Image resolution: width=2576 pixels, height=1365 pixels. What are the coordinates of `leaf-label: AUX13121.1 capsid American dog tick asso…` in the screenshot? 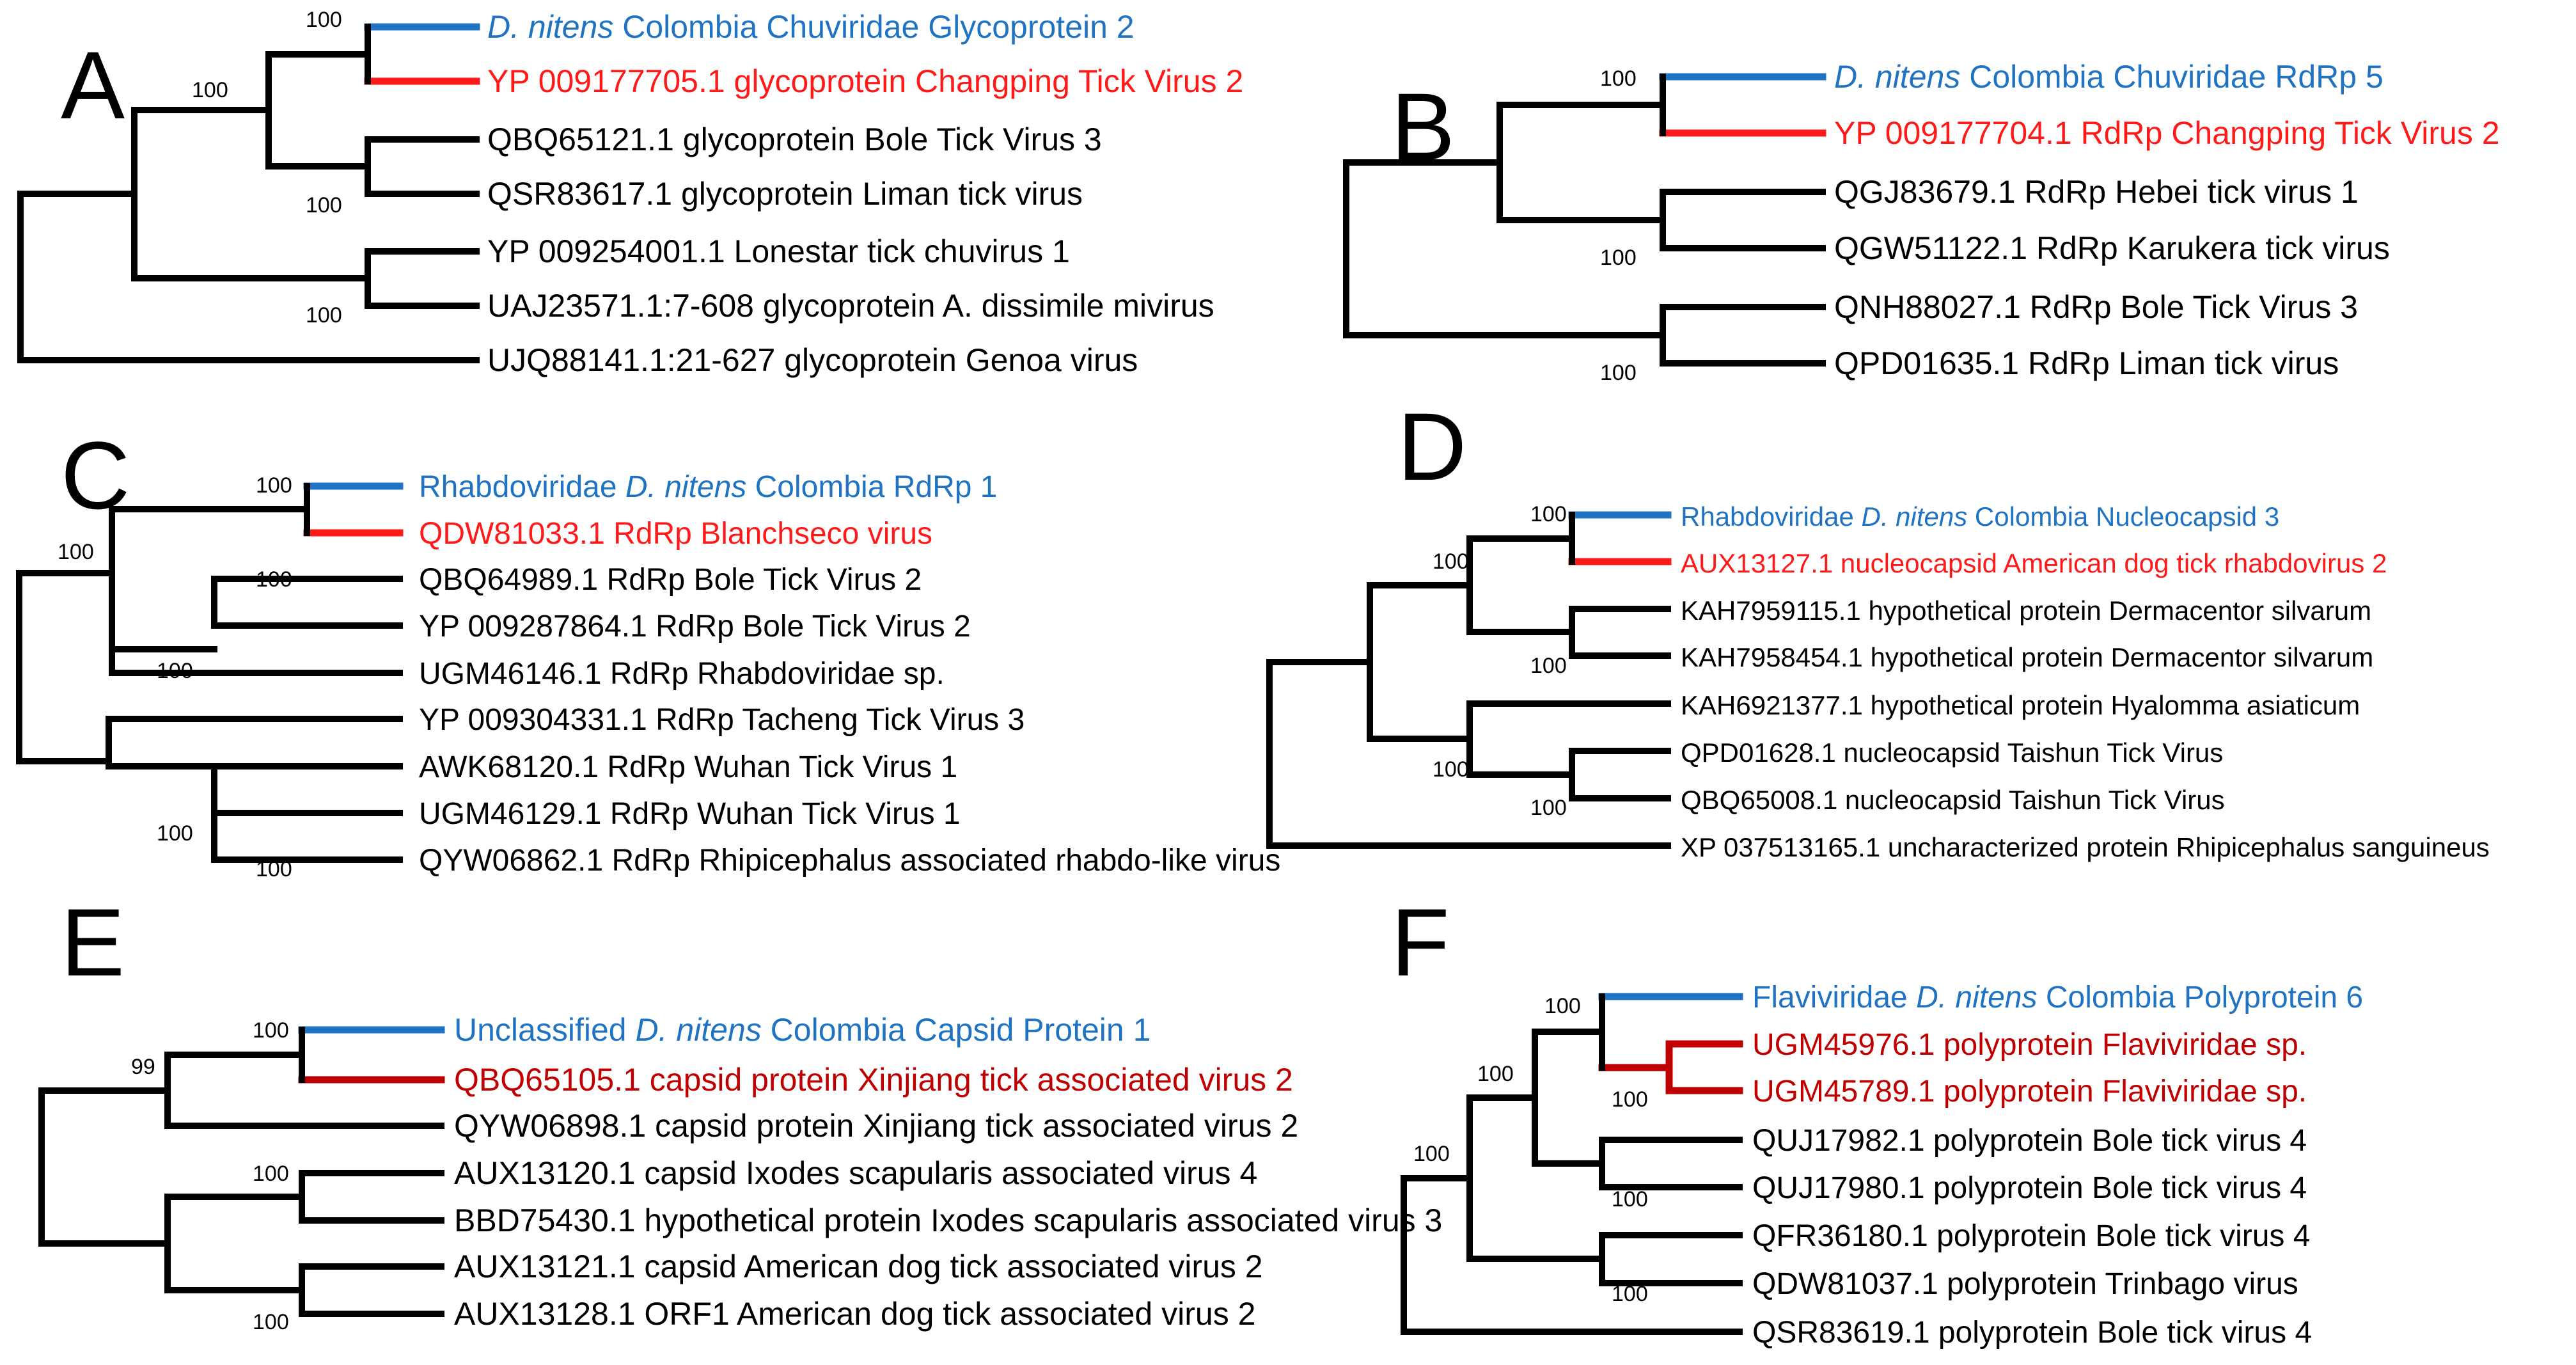 It's located at (858, 1266).